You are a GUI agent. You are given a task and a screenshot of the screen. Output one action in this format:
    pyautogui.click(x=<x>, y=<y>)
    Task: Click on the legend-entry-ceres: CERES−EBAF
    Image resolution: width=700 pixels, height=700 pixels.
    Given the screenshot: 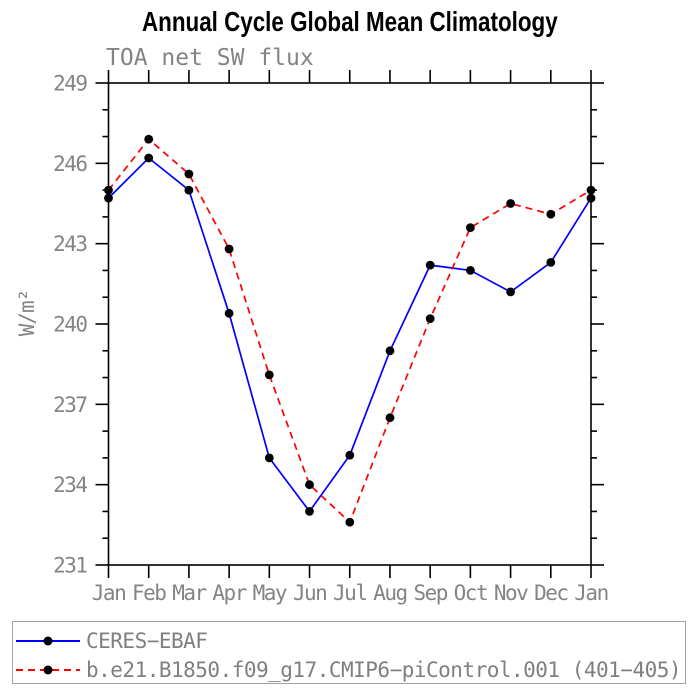 What is the action you would take?
    pyautogui.click(x=111, y=641)
    